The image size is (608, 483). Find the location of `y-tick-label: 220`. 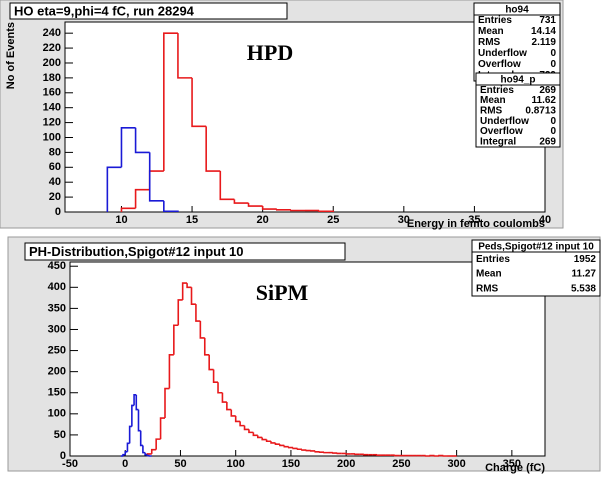

y-tick-label: 220 is located at coordinates (52, 48).